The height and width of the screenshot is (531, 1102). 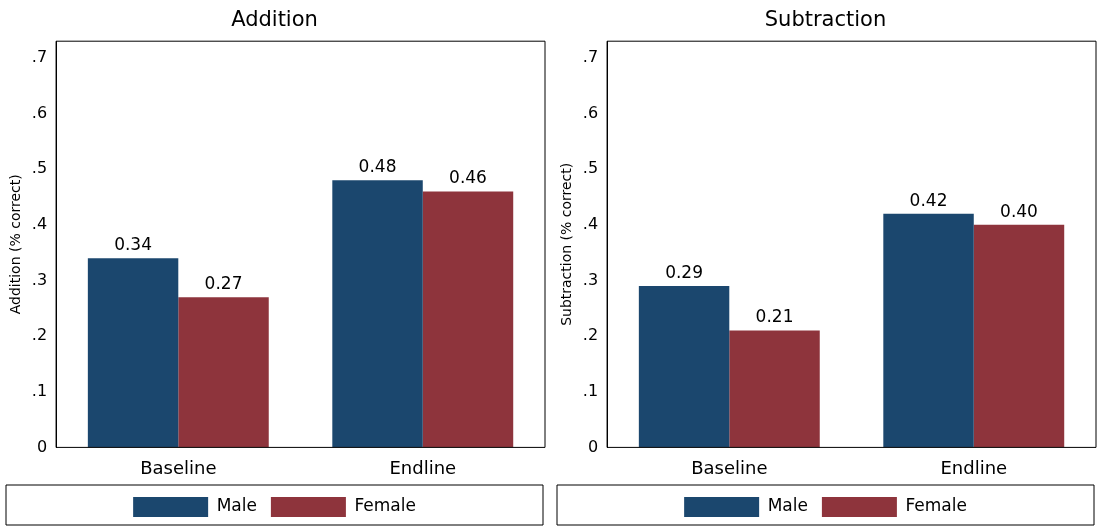 What do you see at coordinates (377, 166) in the screenshot?
I see `data-label: 0.48` at bounding box center [377, 166].